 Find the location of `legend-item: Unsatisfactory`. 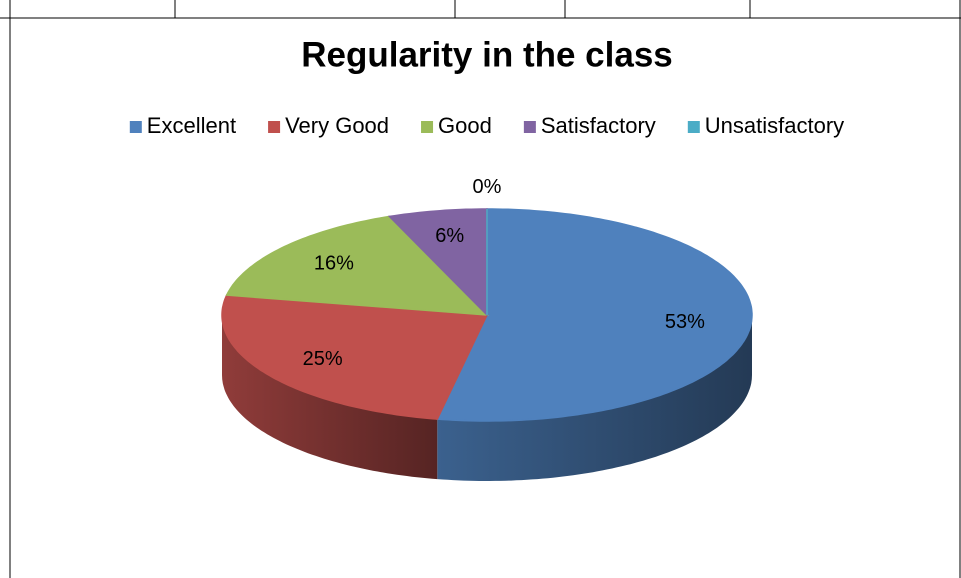

legend-item: Unsatisfactory is located at coordinates (765, 125).